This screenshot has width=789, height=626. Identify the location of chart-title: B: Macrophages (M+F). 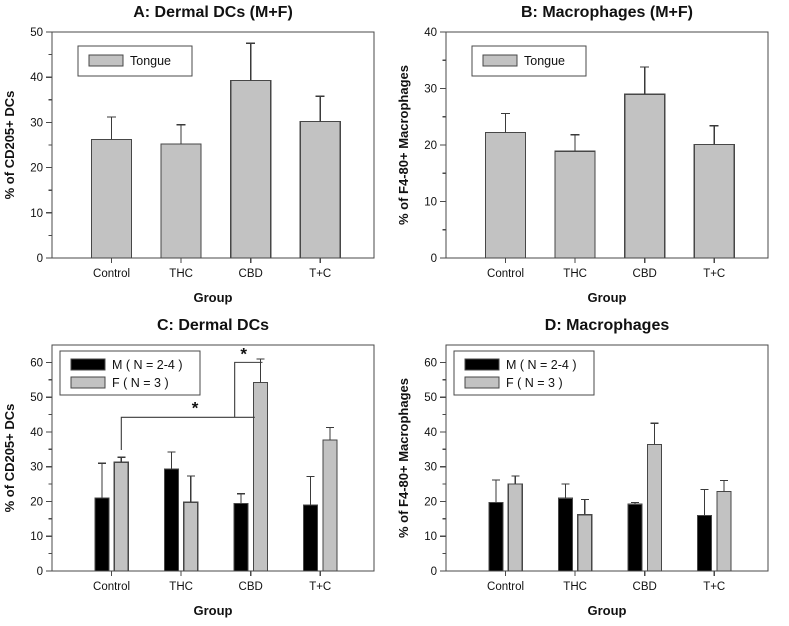
(607, 12).